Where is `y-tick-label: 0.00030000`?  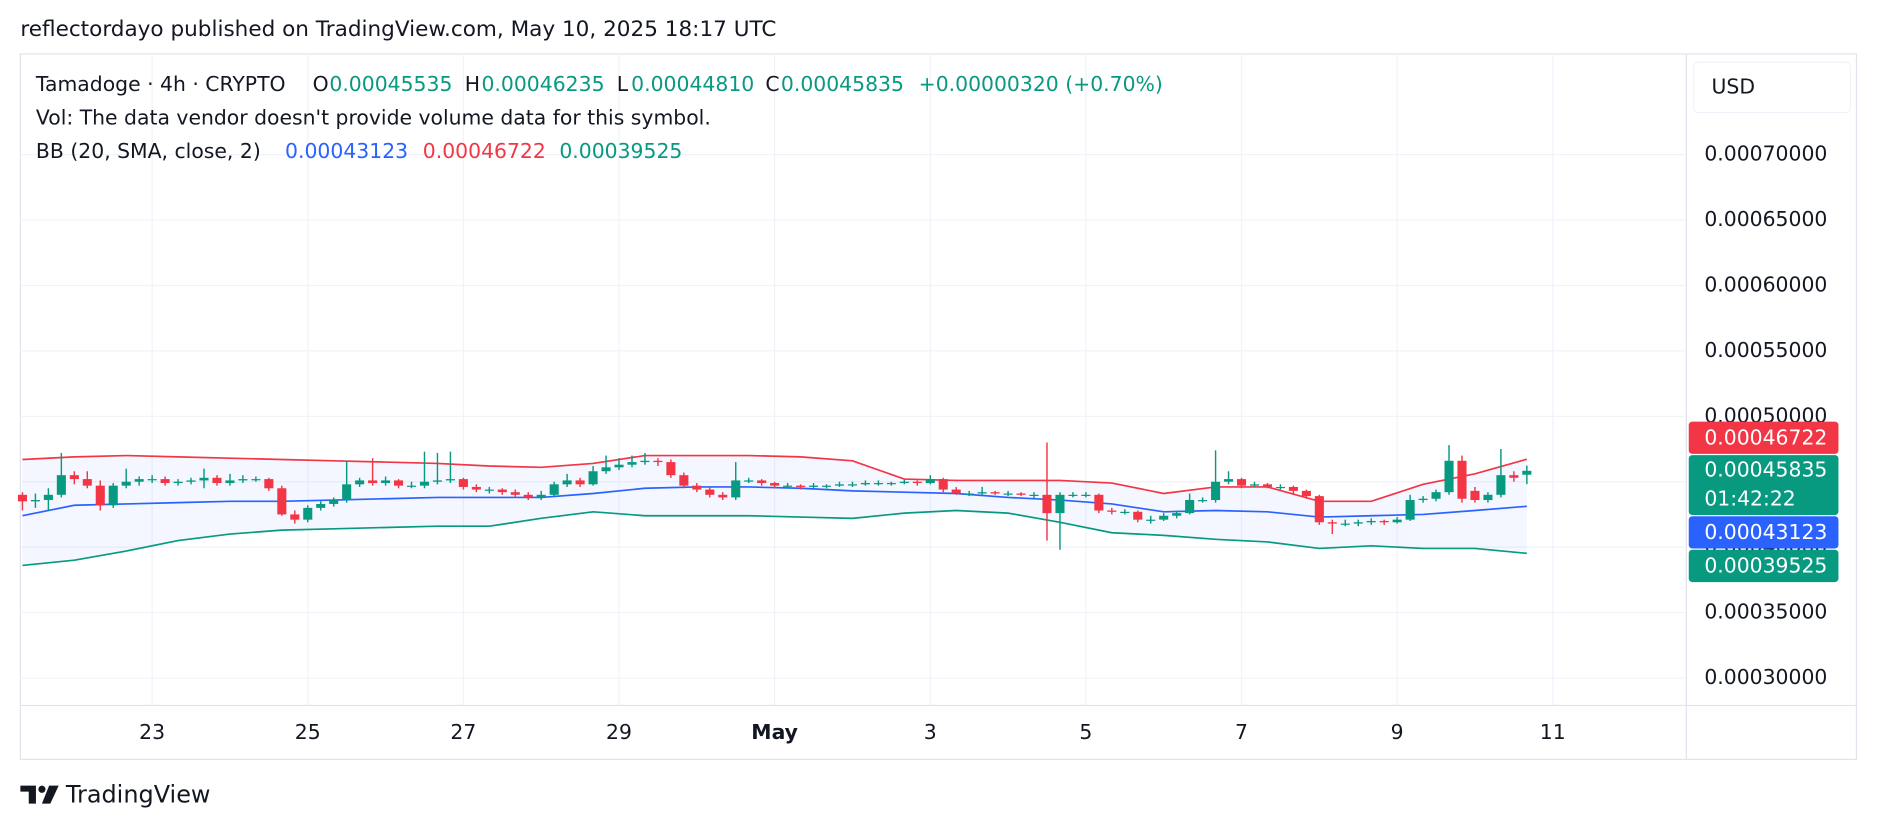 y-tick-label: 0.00030000 is located at coordinates (1765, 677).